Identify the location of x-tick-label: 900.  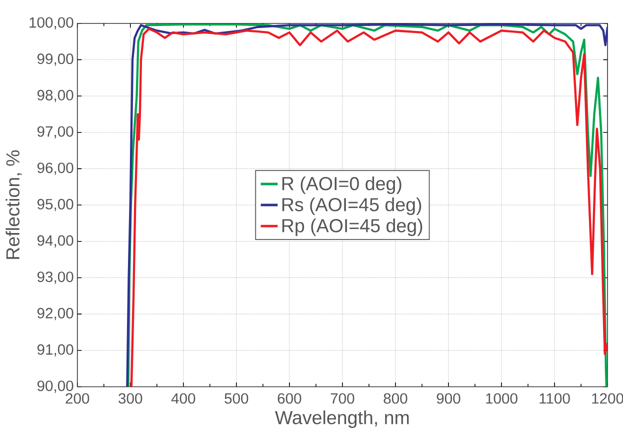
(448, 398).